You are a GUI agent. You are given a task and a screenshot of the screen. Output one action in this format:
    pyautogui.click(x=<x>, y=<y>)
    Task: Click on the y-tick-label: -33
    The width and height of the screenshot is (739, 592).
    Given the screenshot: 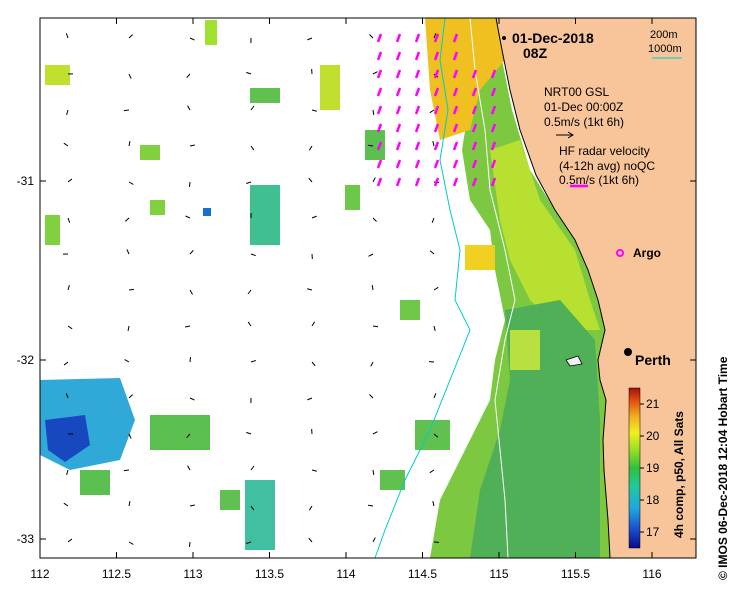 What is the action you would take?
    pyautogui.click(x=26, y=539)
    